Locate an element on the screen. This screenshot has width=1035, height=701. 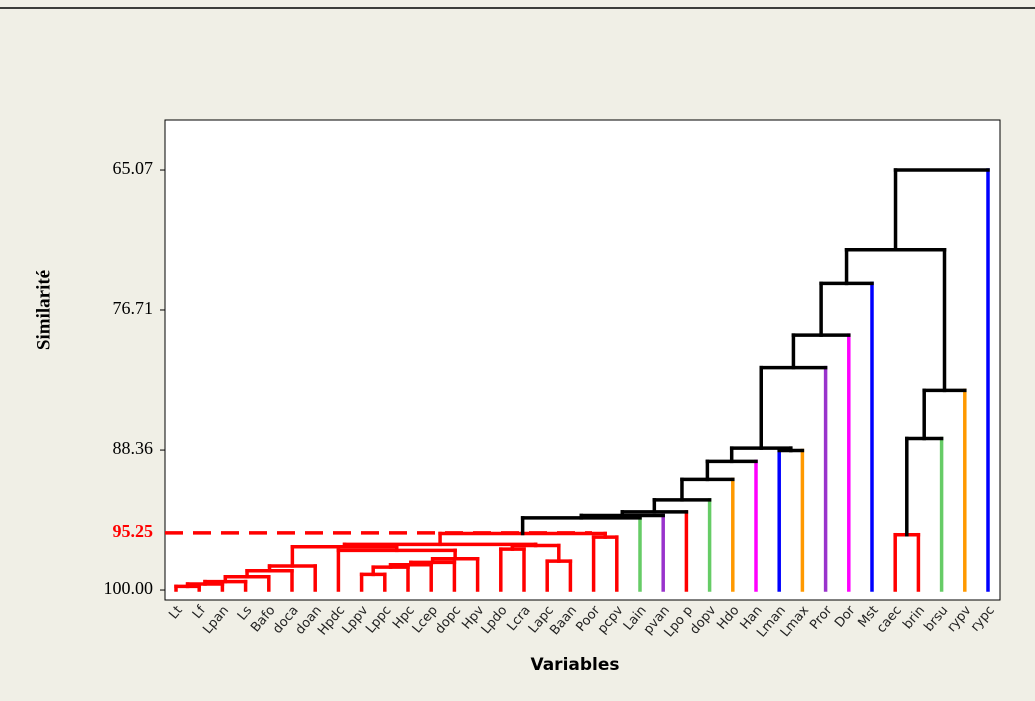
y-tick-label: 65.07 is located at coordinates (133, 168).